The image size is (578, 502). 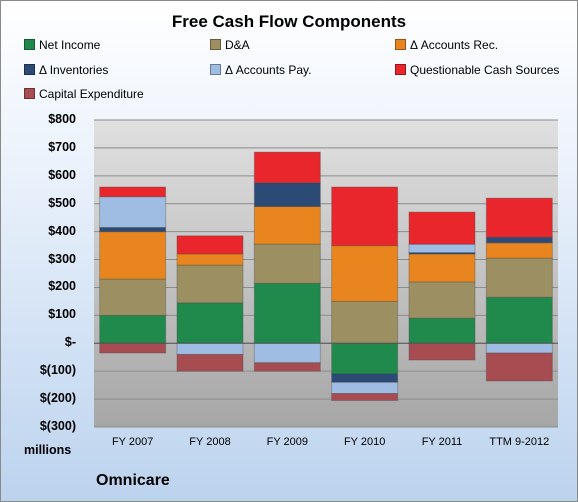 What do you see at coordinates (62, 119) in the screenshot?
I see `y-tick-label: $800` at bounding box center [62, 119].